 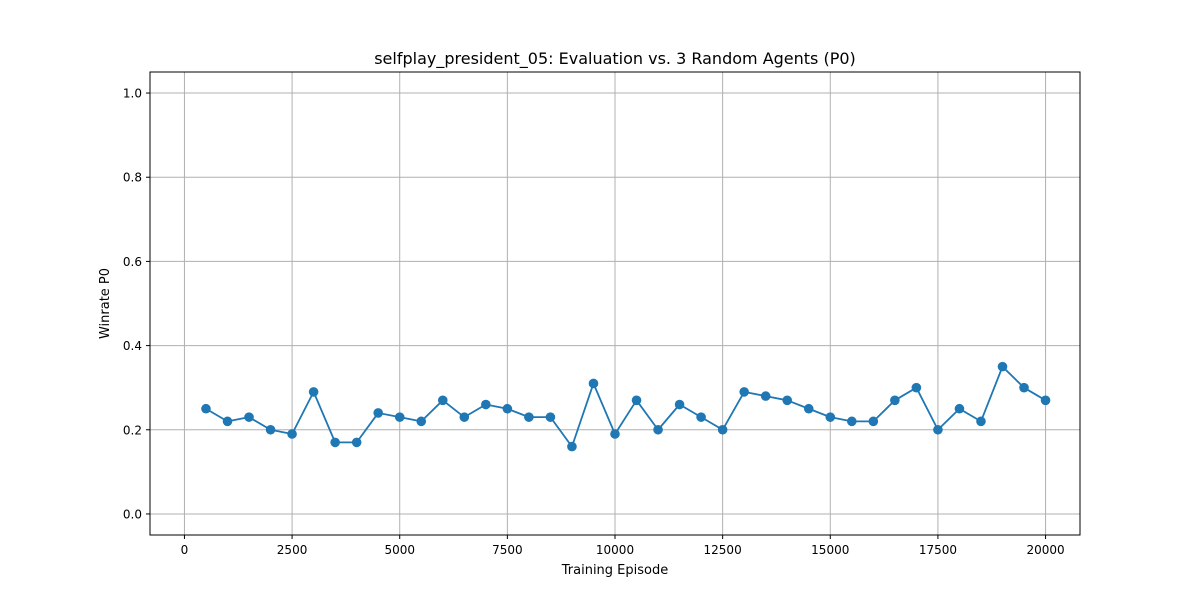 What do you see at coordinates (105, 303) in the screenshot?
I see `y-axis-label: Winrate P0` at bounding box center [105, 303].